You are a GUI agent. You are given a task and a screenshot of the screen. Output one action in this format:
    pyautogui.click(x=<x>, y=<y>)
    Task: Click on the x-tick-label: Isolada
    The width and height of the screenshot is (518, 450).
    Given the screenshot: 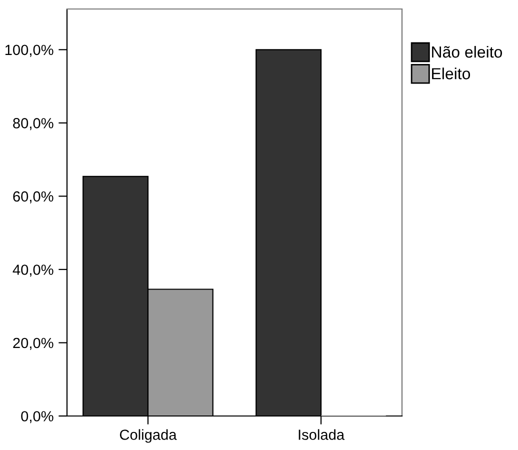 What is the action you would take?
    pyautogui.click(x=321, y=434)
    